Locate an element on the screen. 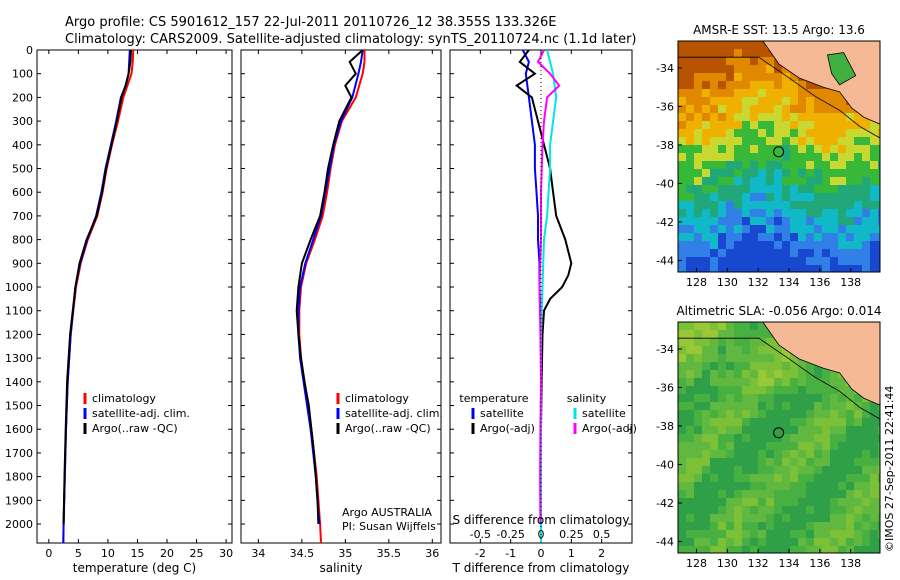 The height and width of the screenshot is (580, 900). y-tick-label: 300 is located at coordinates (22, 121).